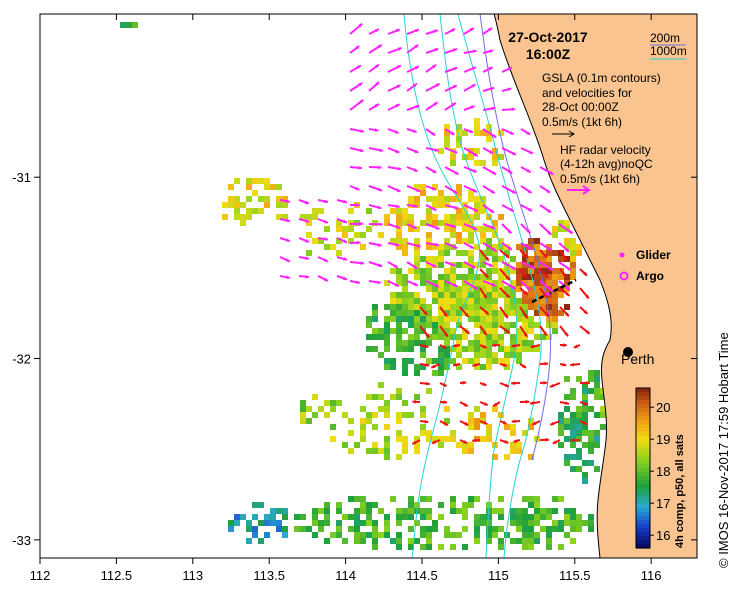 The width and height of the screenshot is (739, 597). What do you see at coordinates (680, 491) in the screenshot?
I see `colorbar-title: 4h comp, p50, all sats` at bounding box center [680, 491].